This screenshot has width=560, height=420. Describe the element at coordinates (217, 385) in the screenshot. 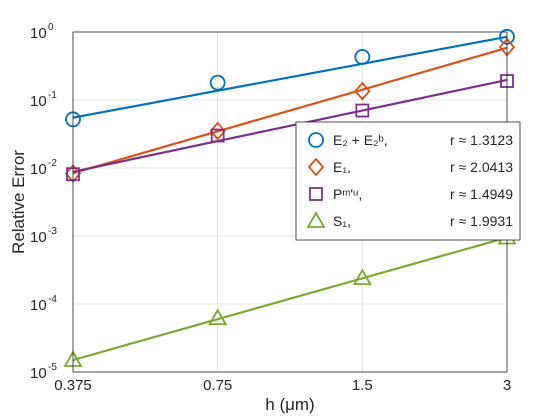

I see `x-tick-label: 0.75` at that location.